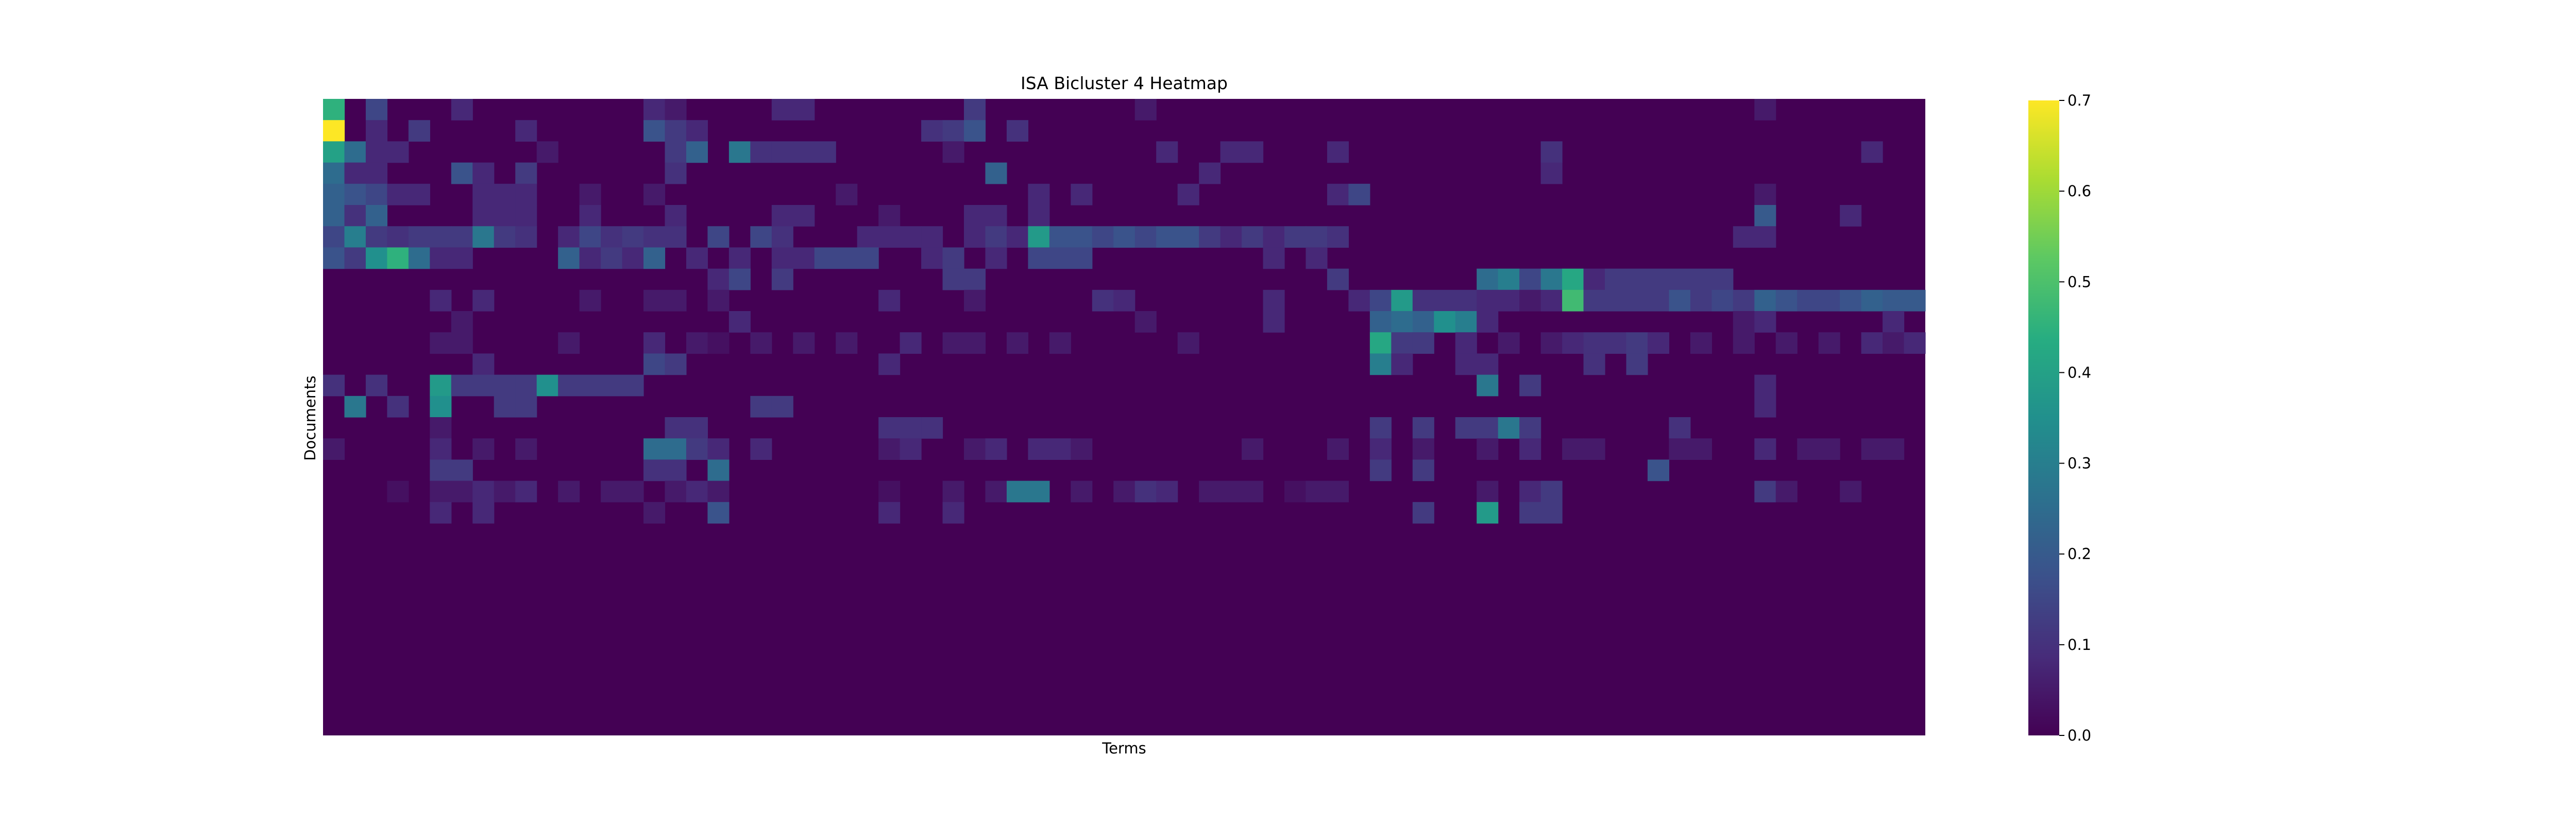  I want to click on colorbar-tick-label: 0.0, so click(2079, 735).